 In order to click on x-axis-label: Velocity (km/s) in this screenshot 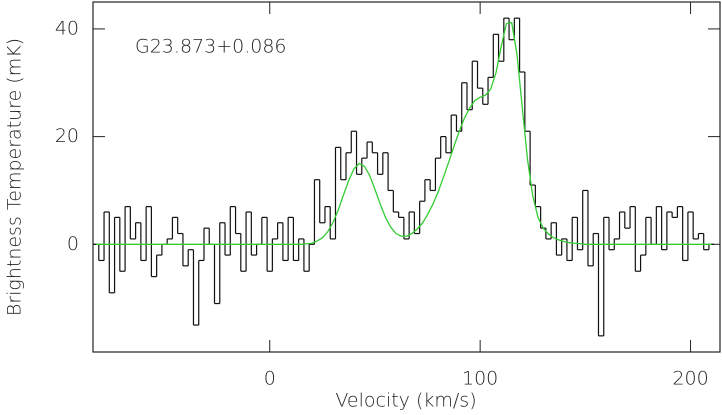, I will do `click(405, 401)`.